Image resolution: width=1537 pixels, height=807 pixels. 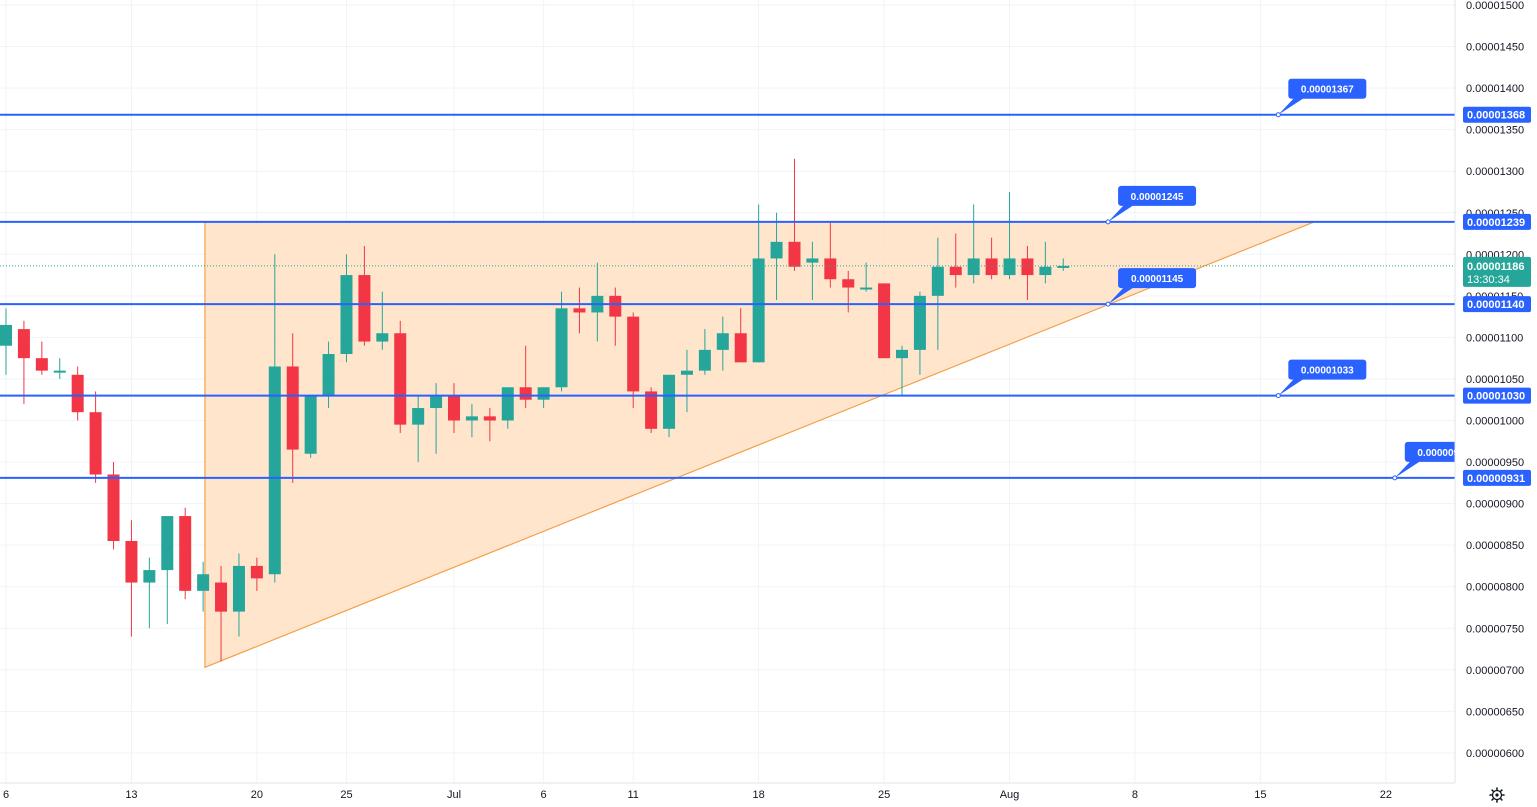 I want to click on callout-pointer, so click(x=1291, y=106).